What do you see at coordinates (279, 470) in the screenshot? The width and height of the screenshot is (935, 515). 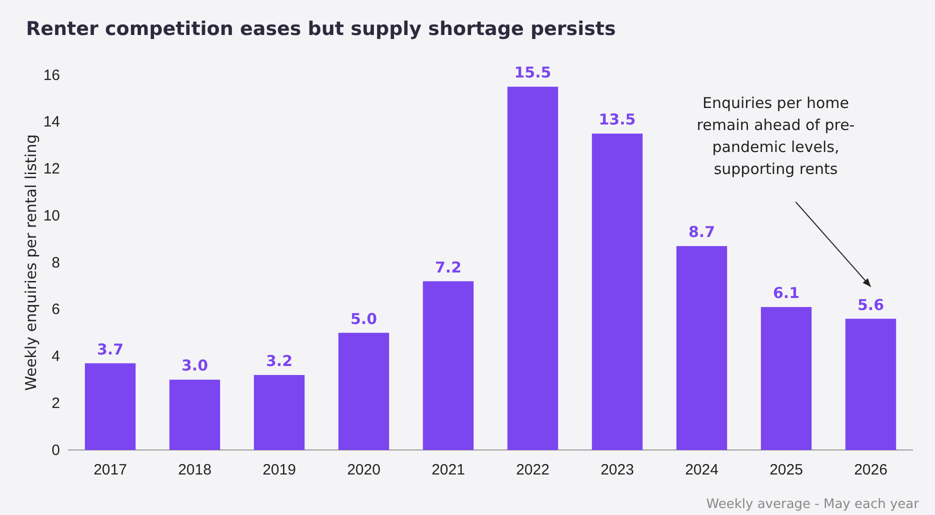 I see `x-tick-label: 2019` at bounding box center [279, 470].